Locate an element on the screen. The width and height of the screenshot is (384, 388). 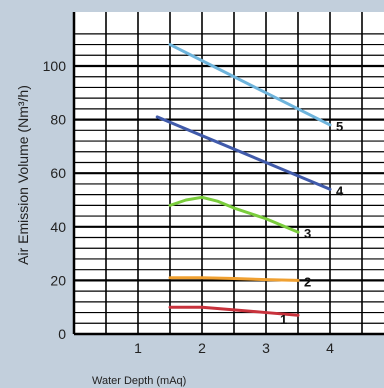
y-tick-label: 0 is located at coordinates (62, 334).